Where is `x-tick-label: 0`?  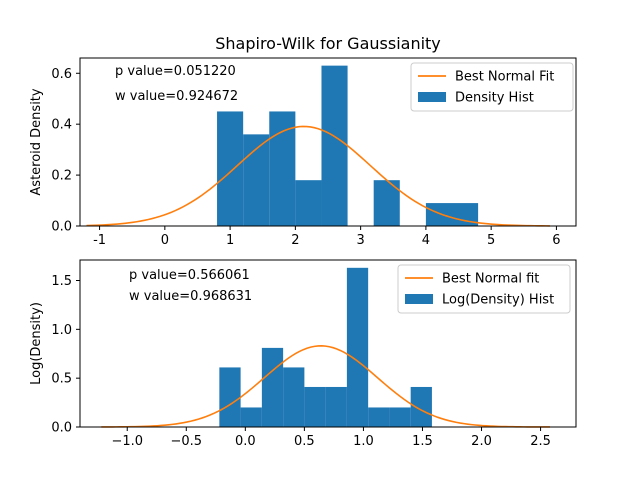
x-tick-label: 0 is located at coordinates (165, 240).